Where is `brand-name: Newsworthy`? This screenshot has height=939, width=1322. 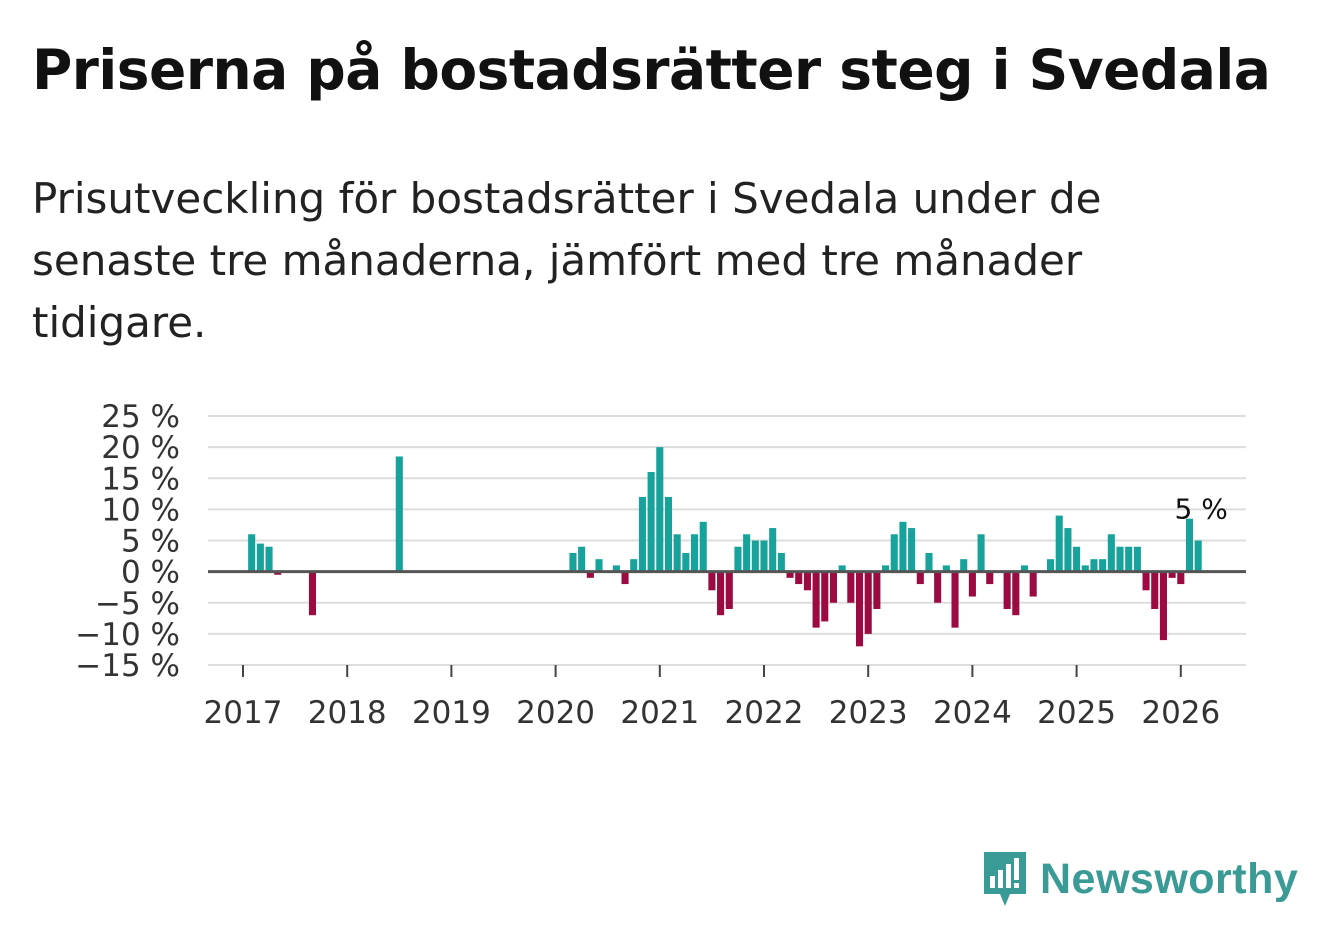
brand-name: Newsworthy is located at coordinates (1169, 878).